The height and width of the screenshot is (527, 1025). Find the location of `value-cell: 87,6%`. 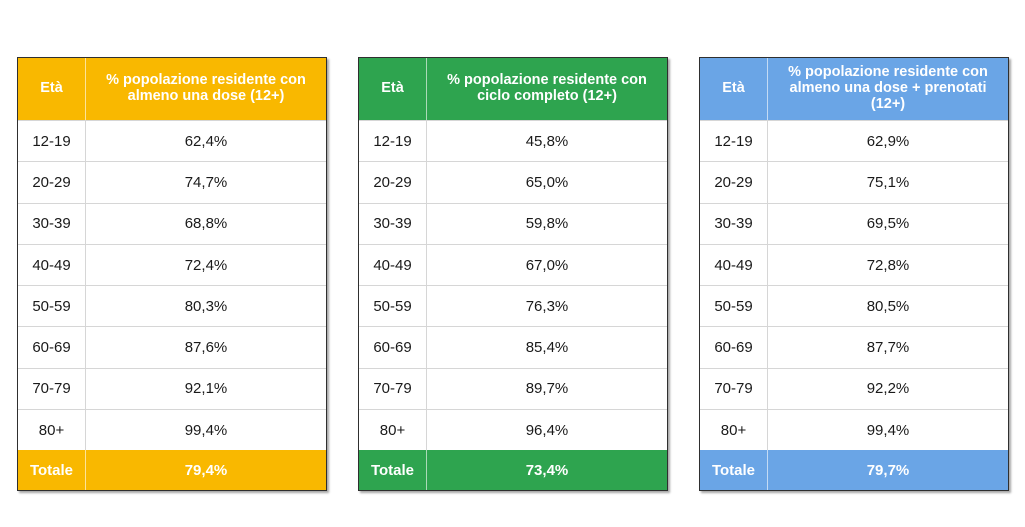

value-cell: 87,6% is located at coordinates (206, 348).